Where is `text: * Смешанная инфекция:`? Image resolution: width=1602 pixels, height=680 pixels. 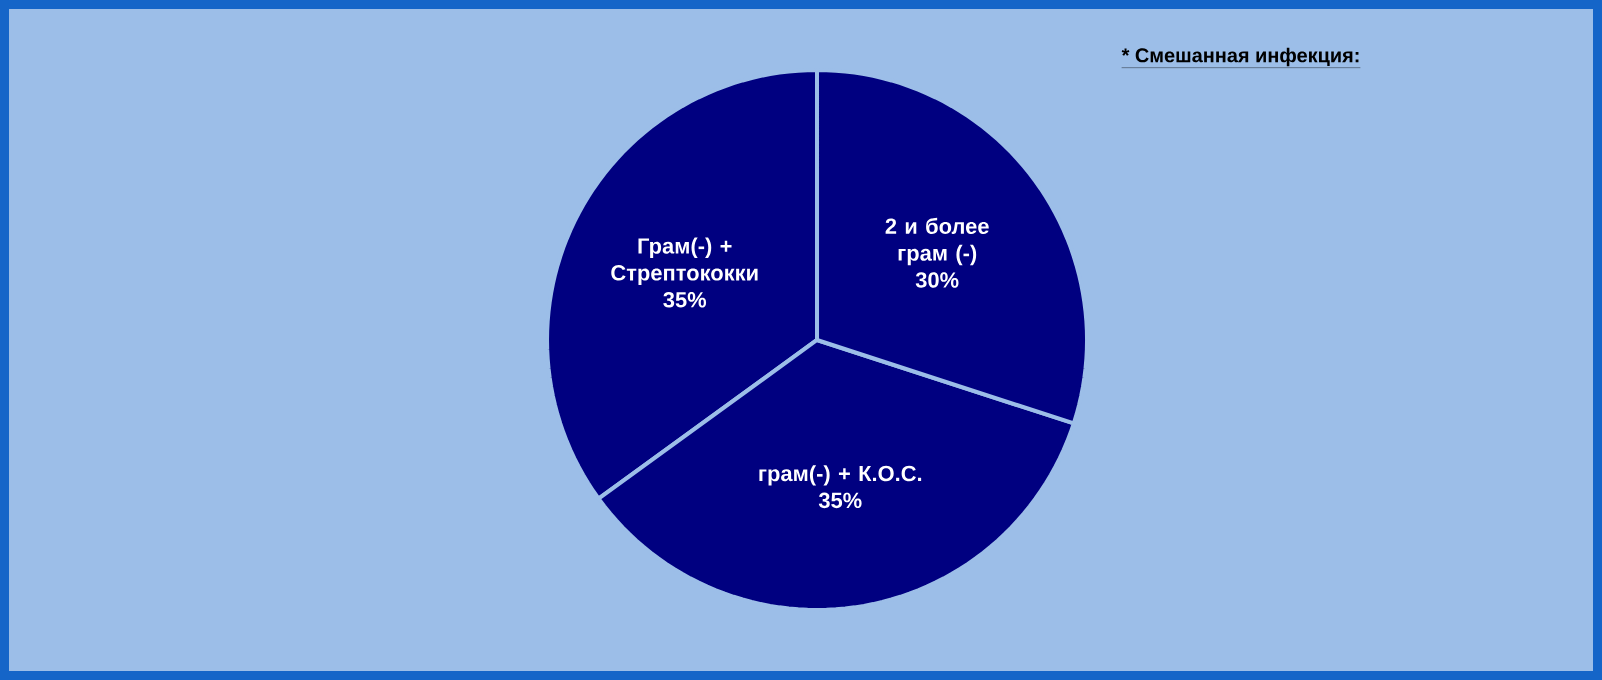
text: * Смешанная инфекция: is located at coordinates (1240, 57).